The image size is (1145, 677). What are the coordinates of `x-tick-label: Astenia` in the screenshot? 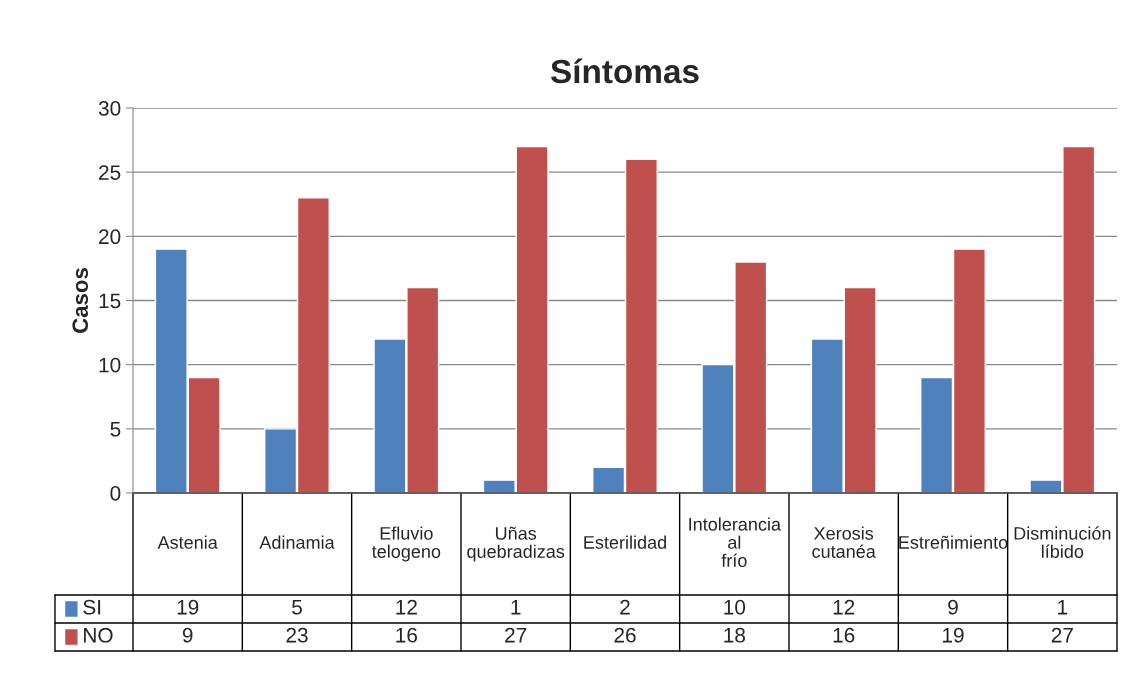 It's located at (187, 542).